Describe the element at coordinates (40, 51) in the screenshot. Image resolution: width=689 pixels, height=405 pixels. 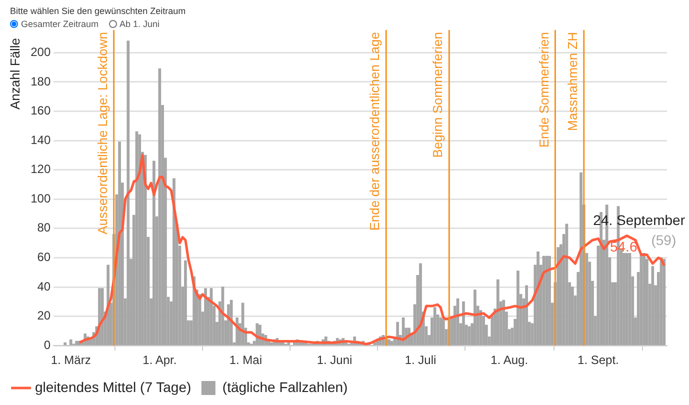
I see `y-tick-label: 200` at that location.